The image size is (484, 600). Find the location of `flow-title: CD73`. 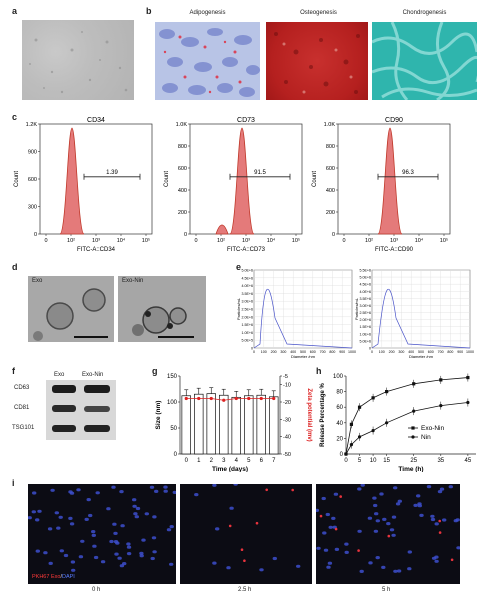

flow-title: CD73 is located at coordinates (246, 120).